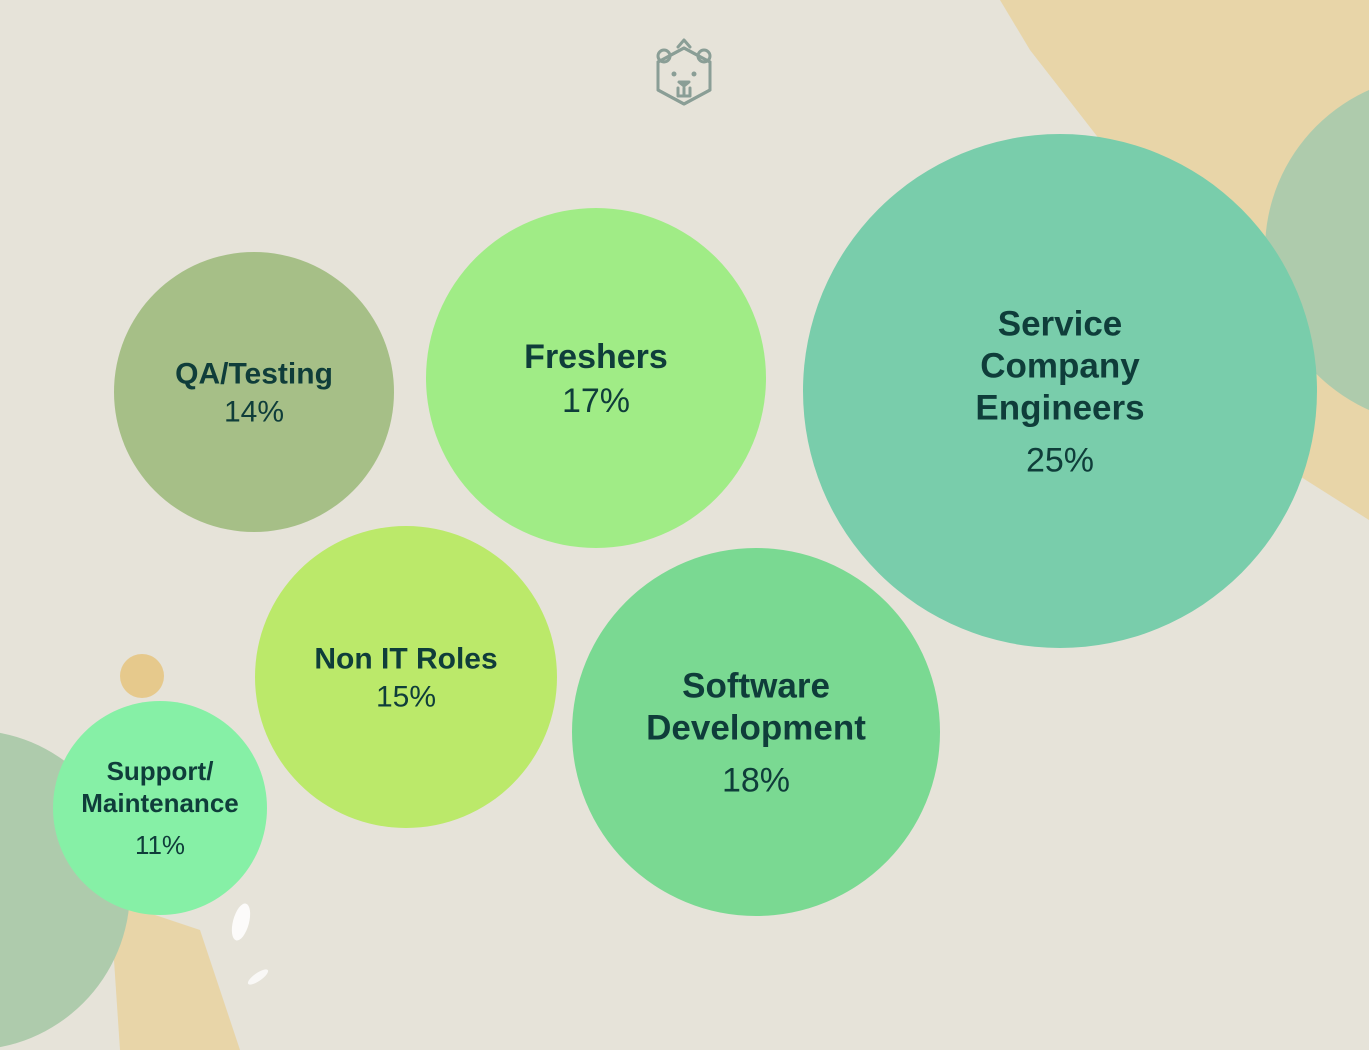 The width and height of the screenshot is (1369, 1050). Describe the element at coordinates (160, 845) in the screenshot. I see `bubble-value-support-maintenance: 11%` at that location.